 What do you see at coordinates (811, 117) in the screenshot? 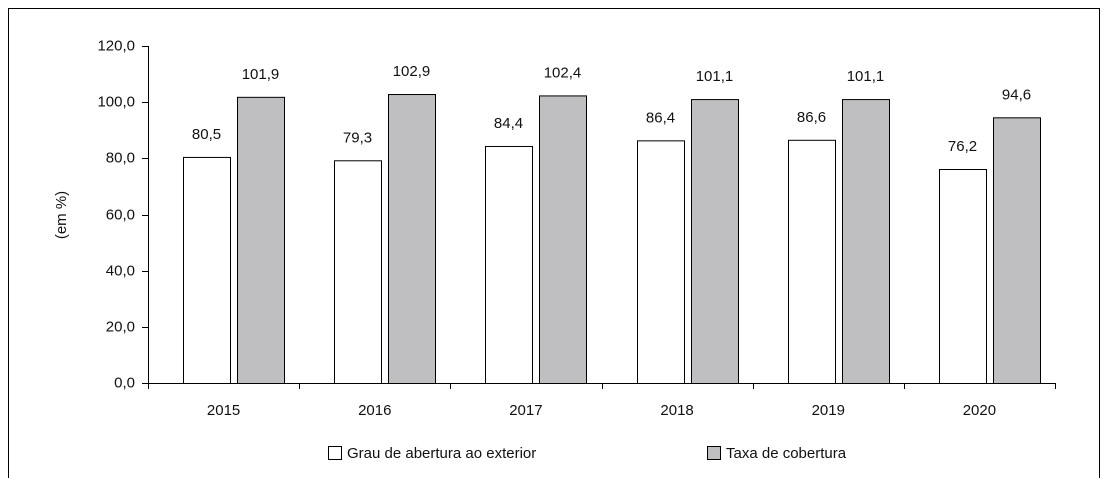
I see `value-label: 86,6` at bounding box center [811, 117].